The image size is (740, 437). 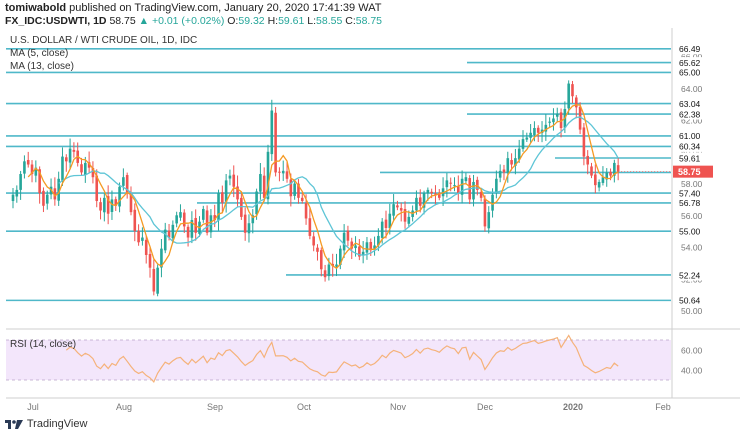 I want to click on ma13-legend: MA (13, close), so click(x=42, y=66).